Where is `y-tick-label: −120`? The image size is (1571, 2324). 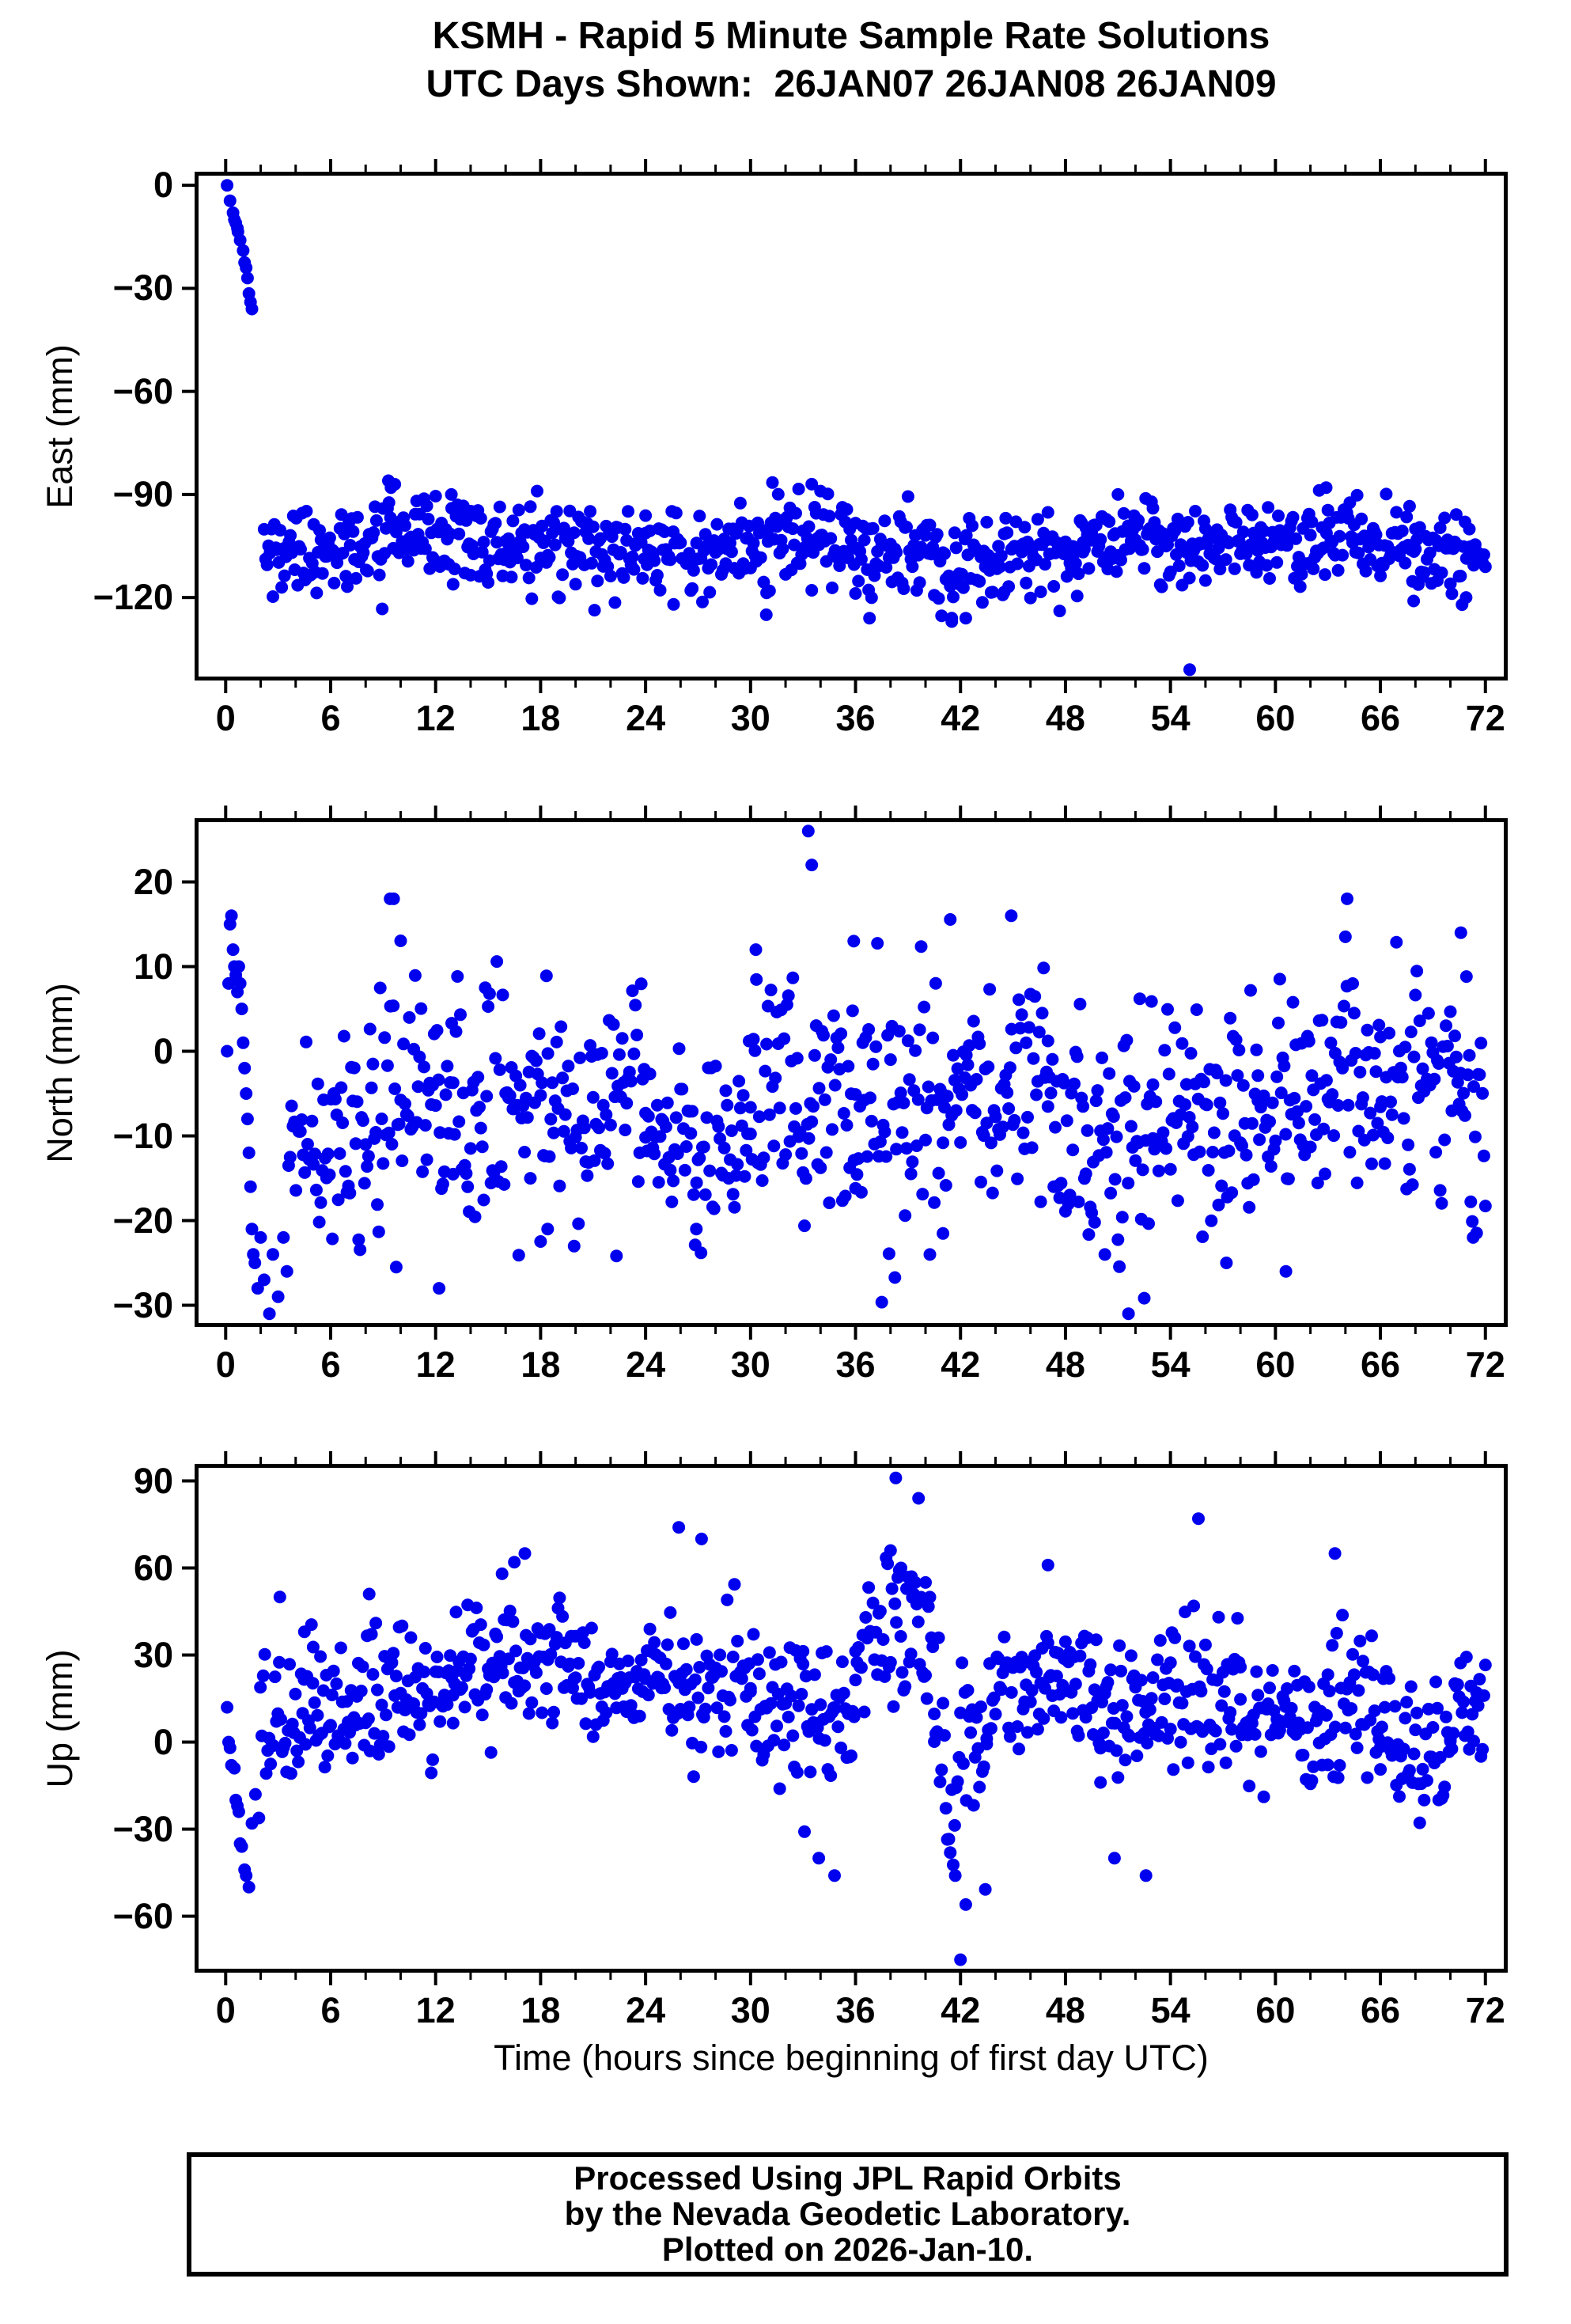
y-tick-label: −120 is located at coordinates (133, 597).